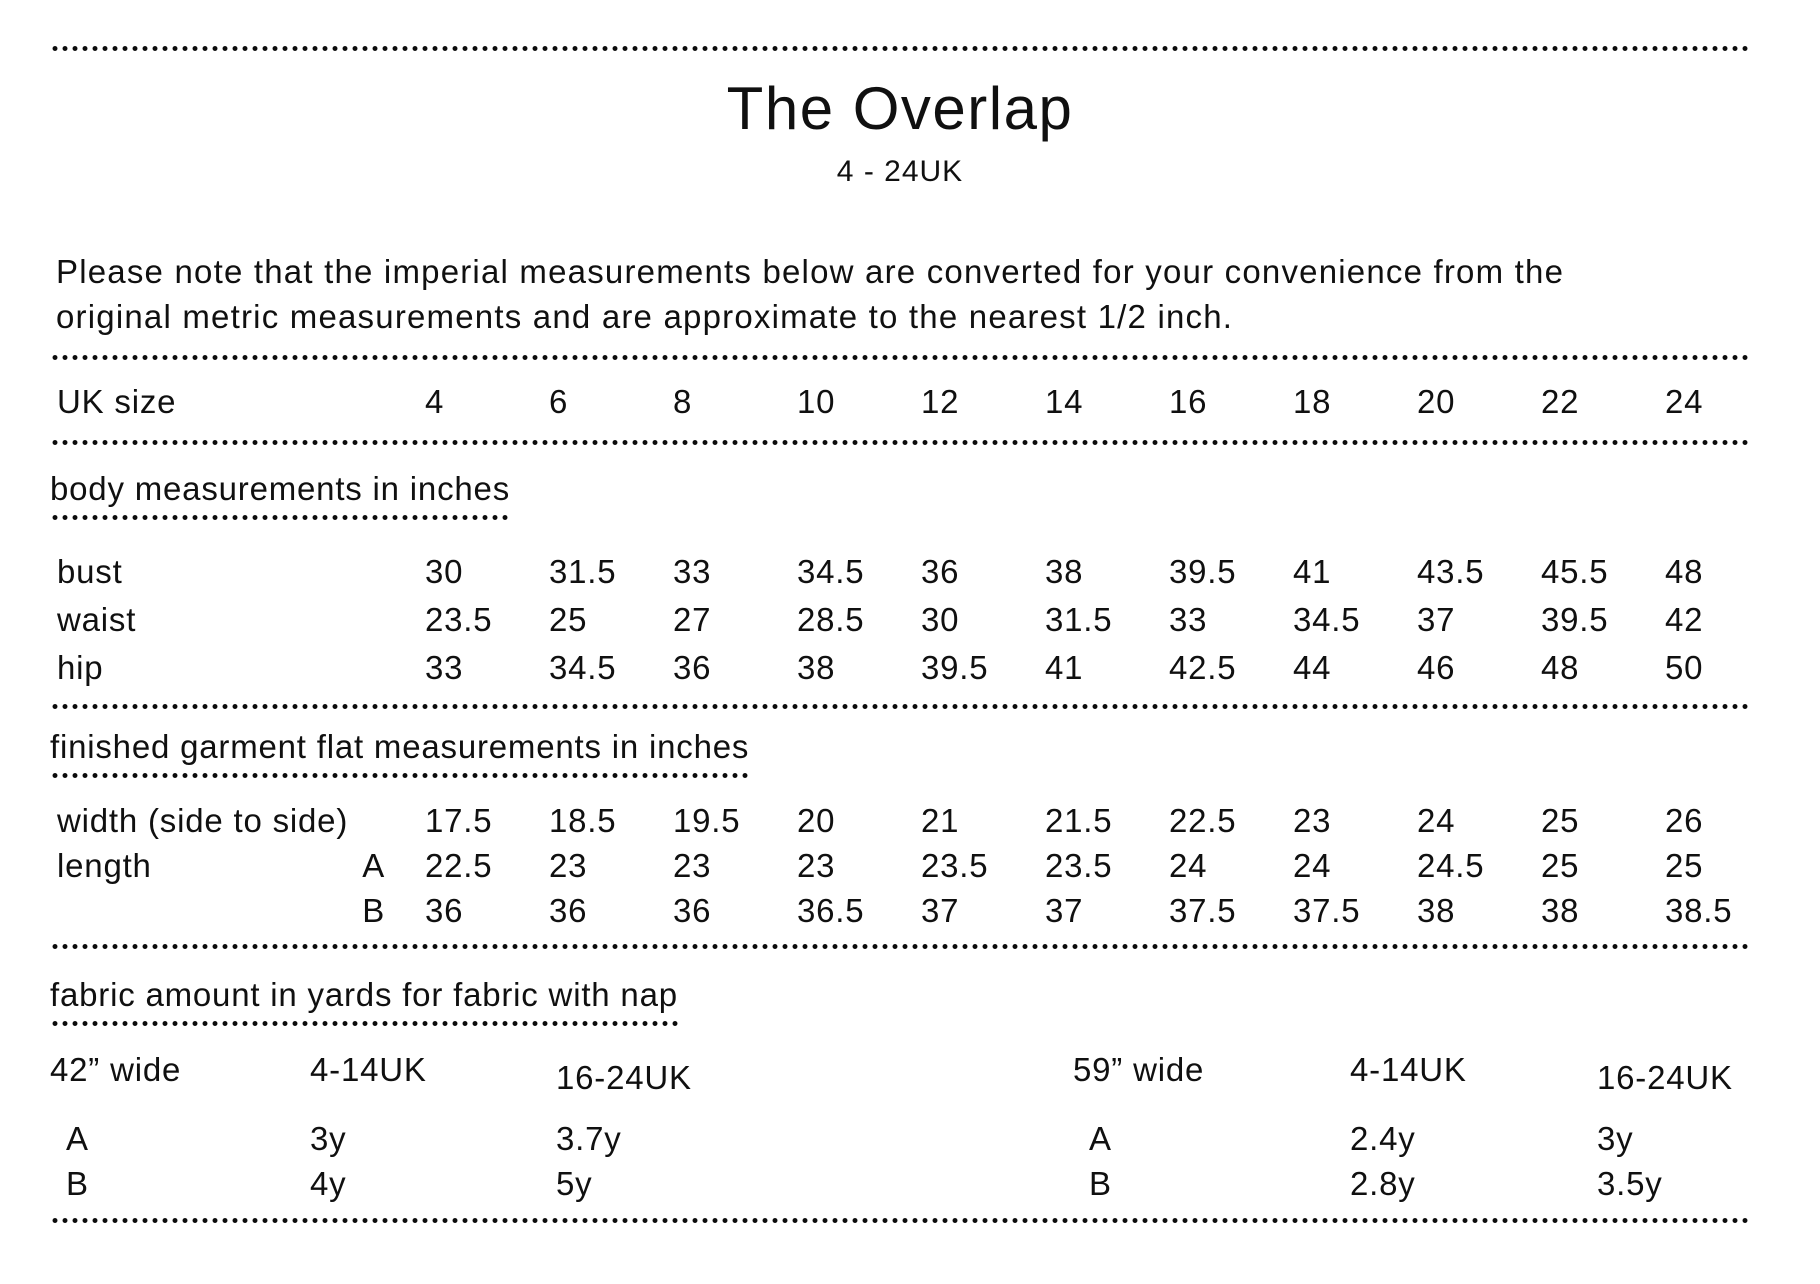  Describe the element at coordinates (328, 1183) in the screenshot. I see `fabric-yardage-value: 4y` at that location.